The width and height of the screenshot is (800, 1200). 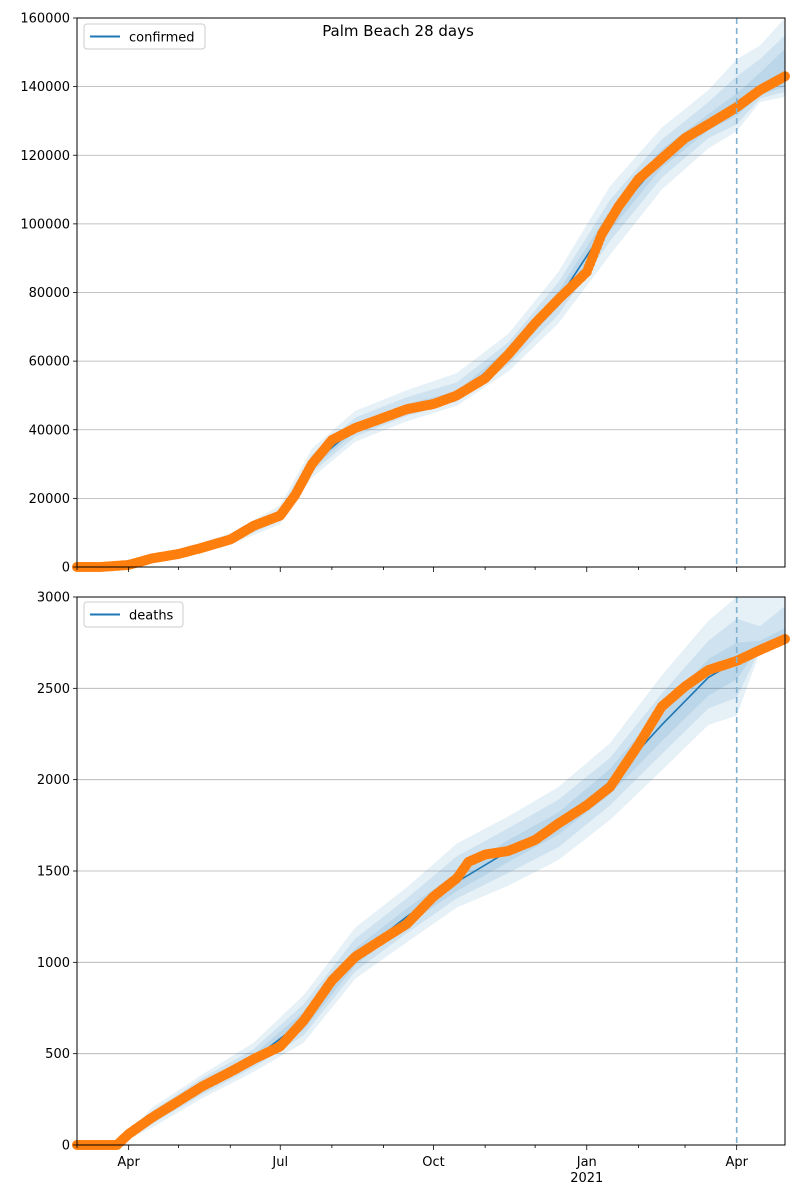 I want to click on confirmed-legend-label: confirmed, so click(x=162, y=38).